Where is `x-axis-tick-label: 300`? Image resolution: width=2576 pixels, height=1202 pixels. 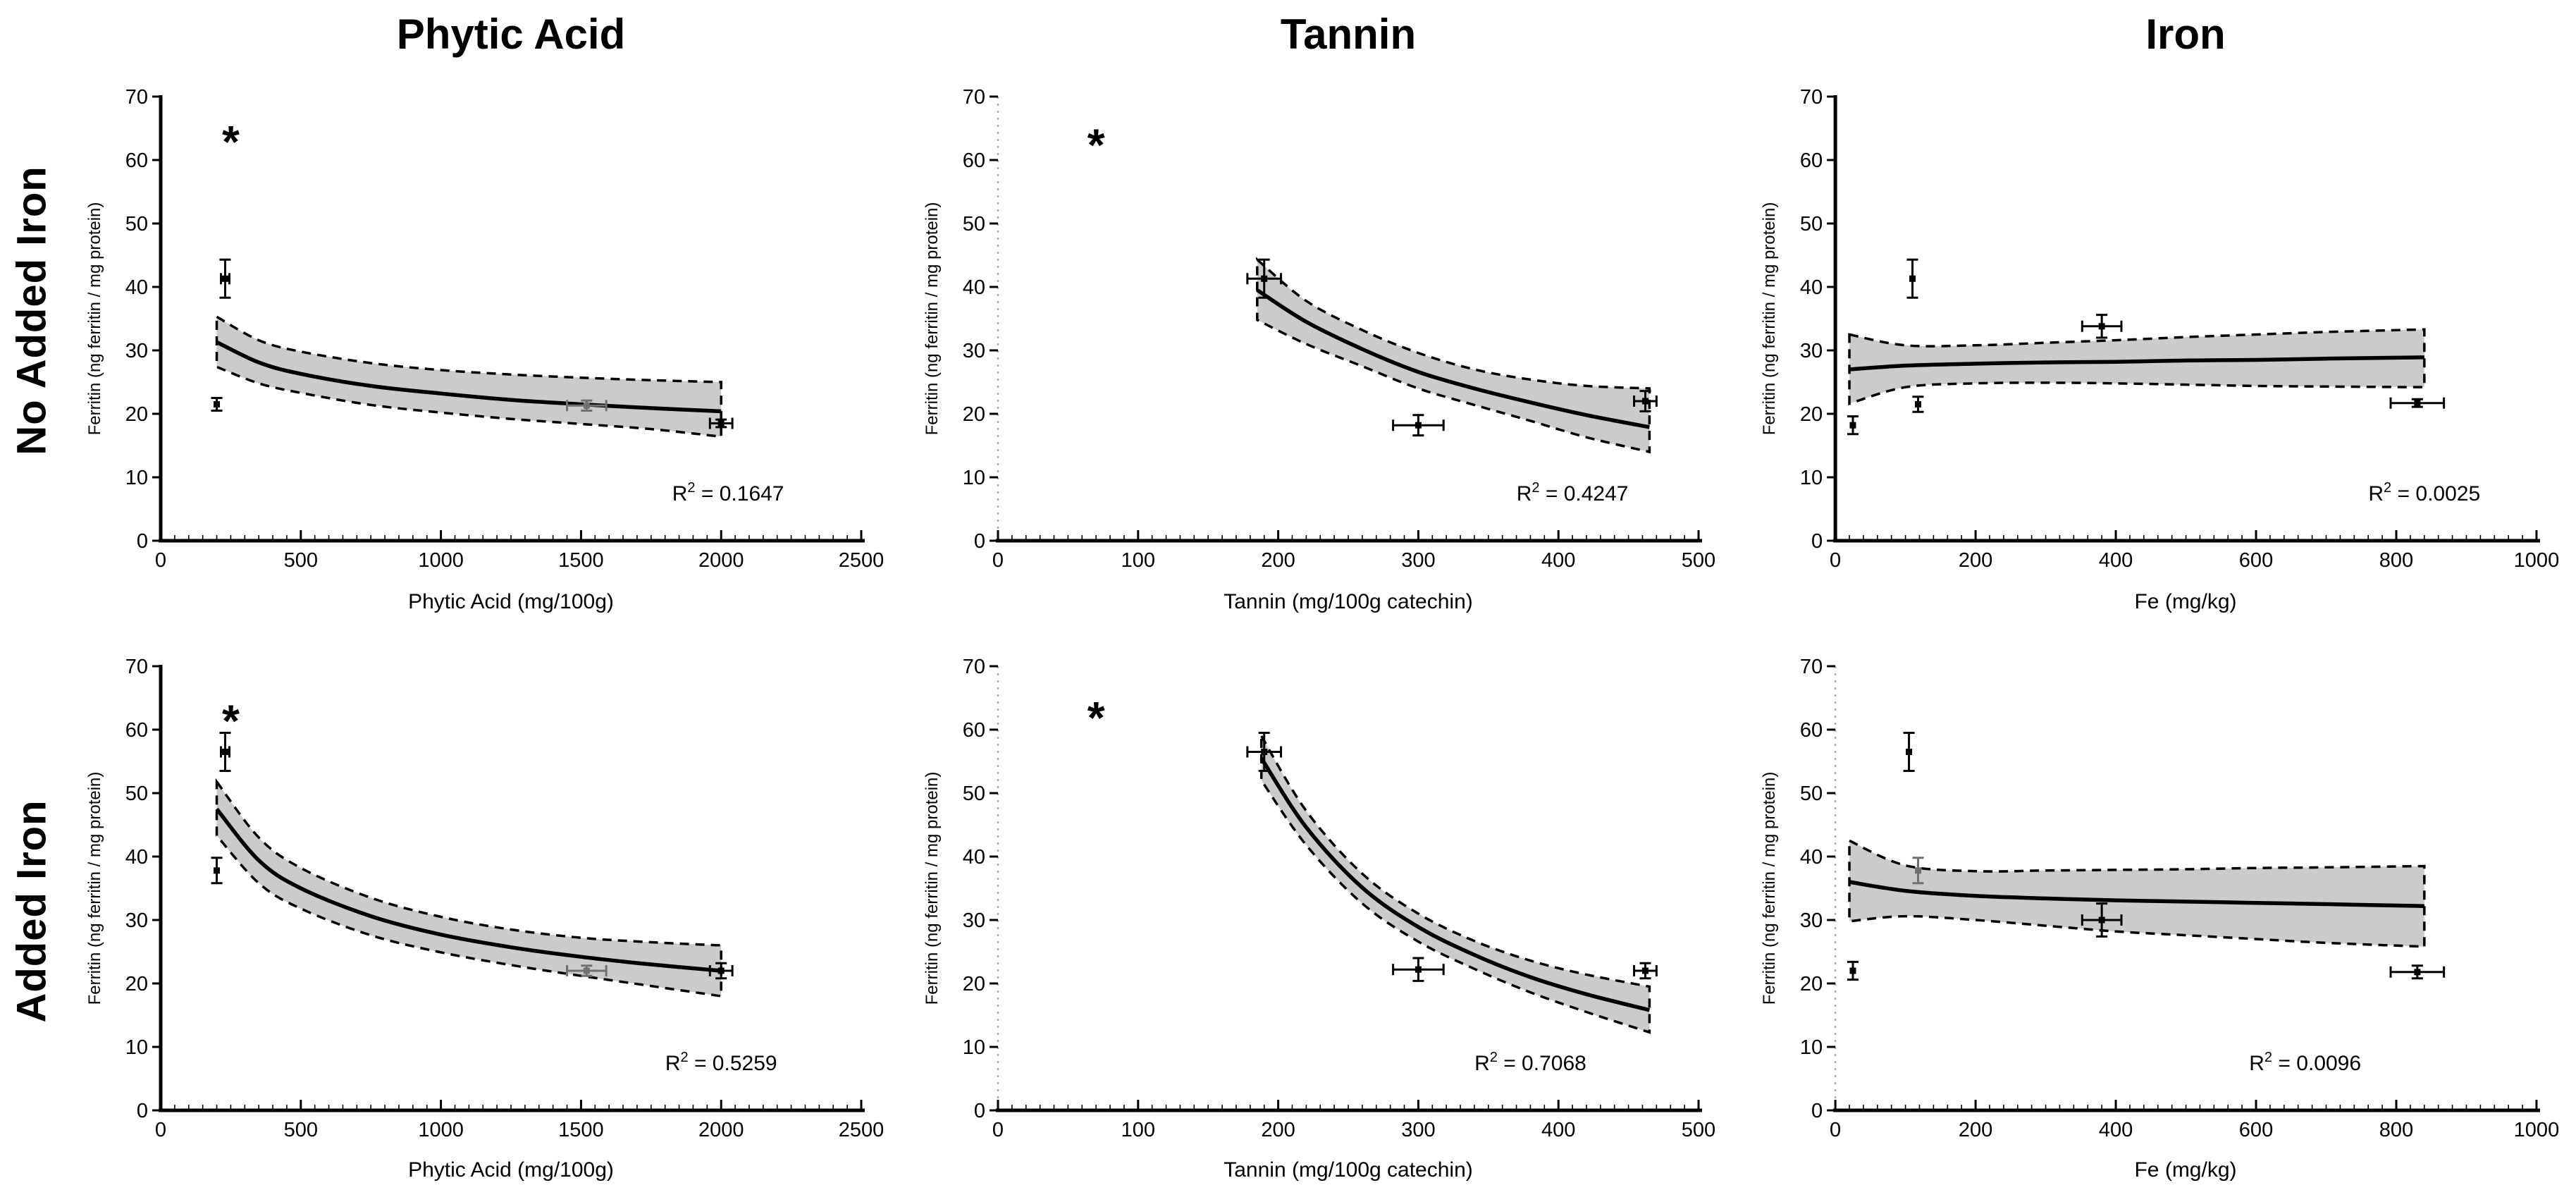
x-axis-tick-label: 300 is located at coordinates (1418, 1130).